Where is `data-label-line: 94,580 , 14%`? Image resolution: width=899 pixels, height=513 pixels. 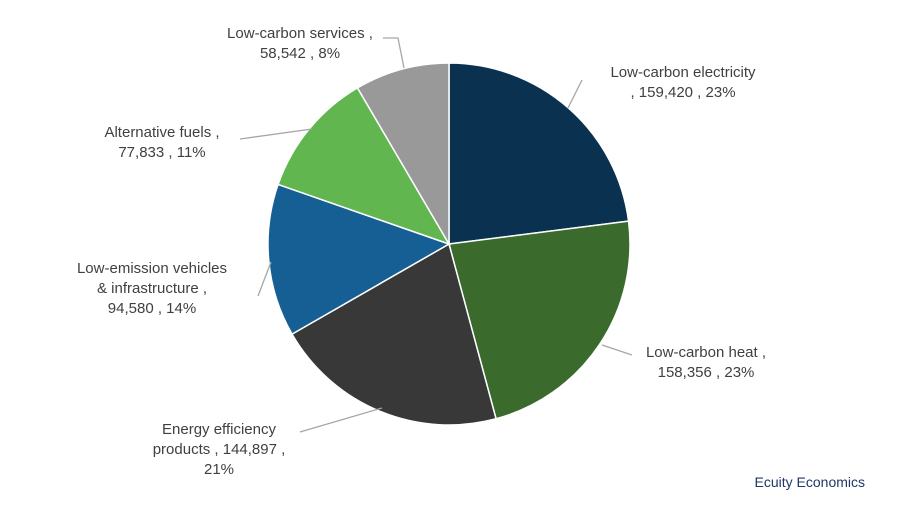
data-label-line: 94,580 , 14% is located at coordinates (152, 308).